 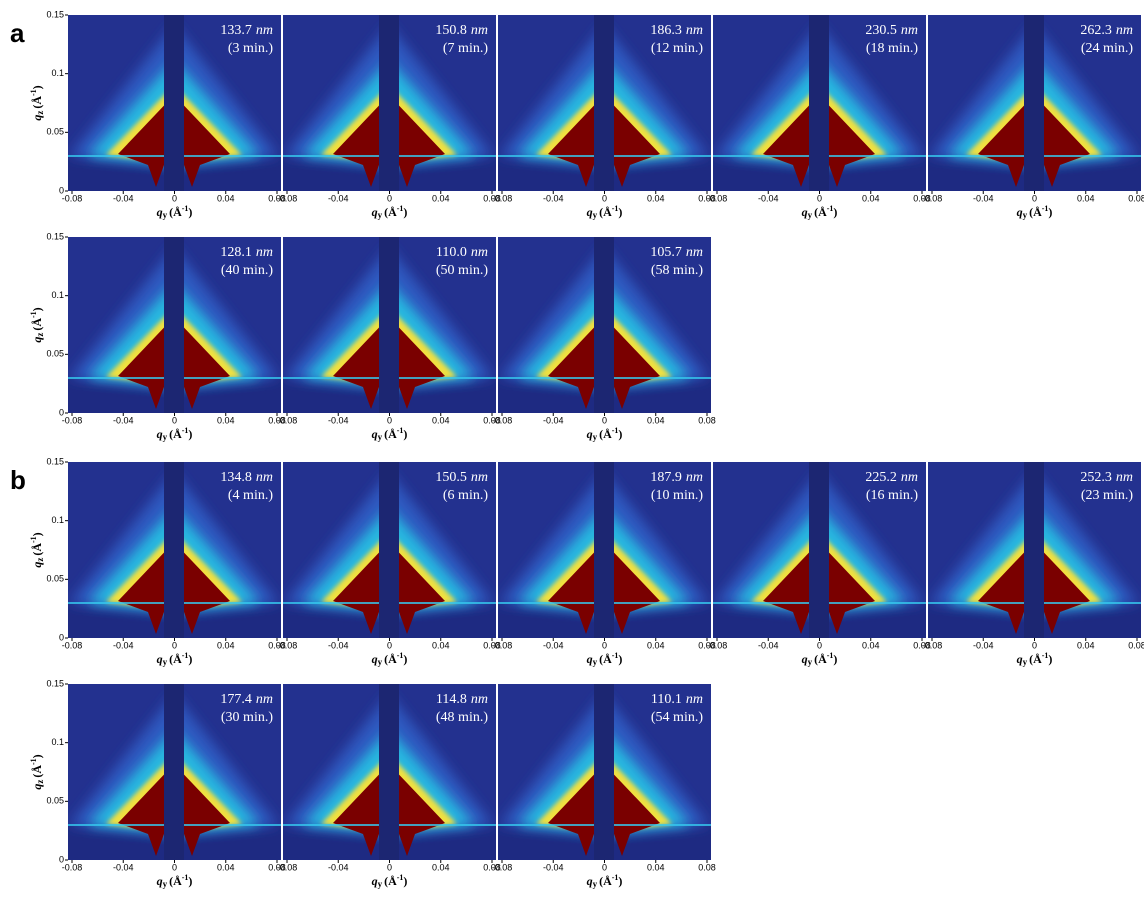 I want to click on time-annotation: (12 min.), so click(x=677, y=48).